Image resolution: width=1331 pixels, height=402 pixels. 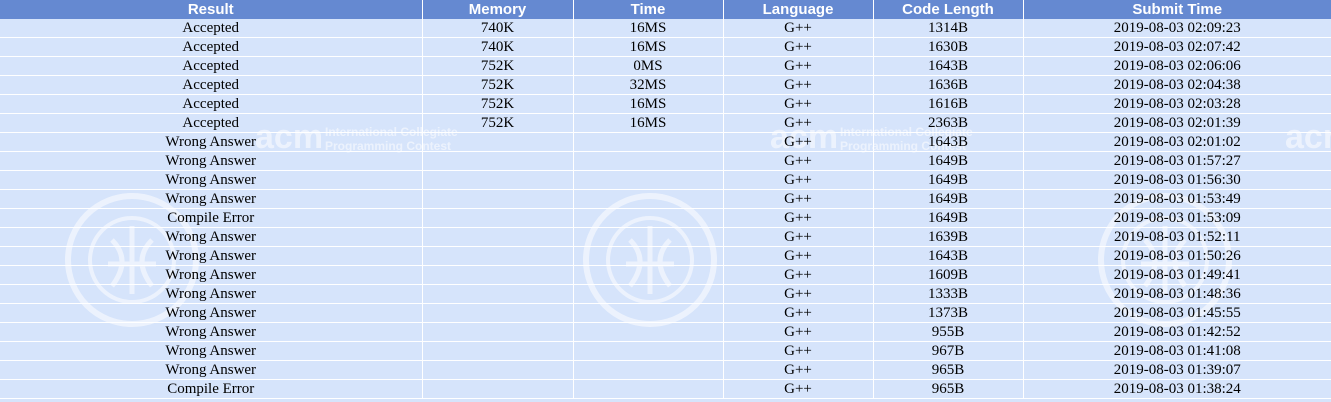 What do you see at coordinates (1177, 28) in the screenshot?
I see `submit-time-cell: 2019-08-03 02:09:23` at bounding box center [1177, 28].